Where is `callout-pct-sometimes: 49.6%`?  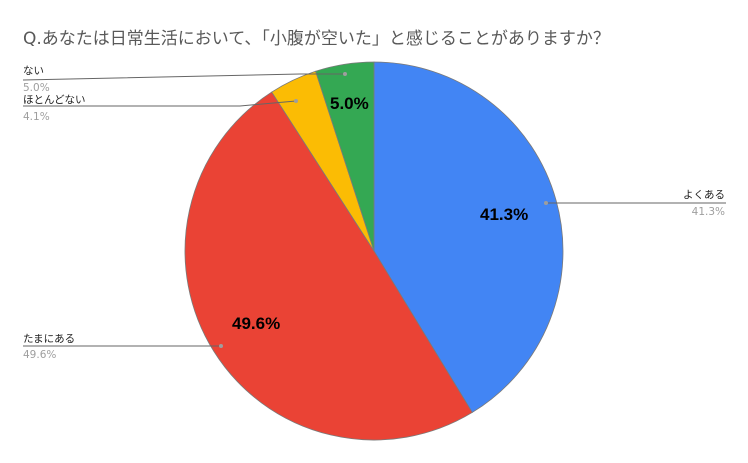
callout-pct-sometimes: 49.6% is located at coordinates (40, 355).